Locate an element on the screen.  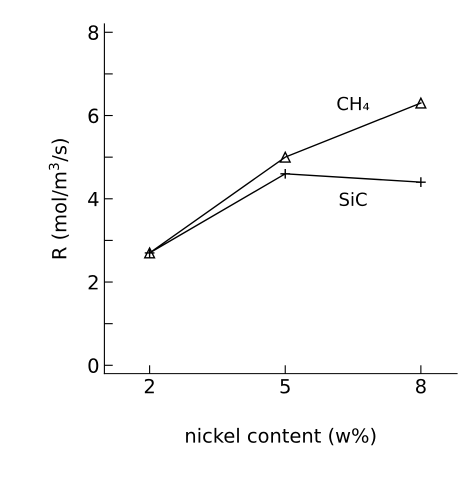
series-label: SiC is located at coordinates (353, 199).